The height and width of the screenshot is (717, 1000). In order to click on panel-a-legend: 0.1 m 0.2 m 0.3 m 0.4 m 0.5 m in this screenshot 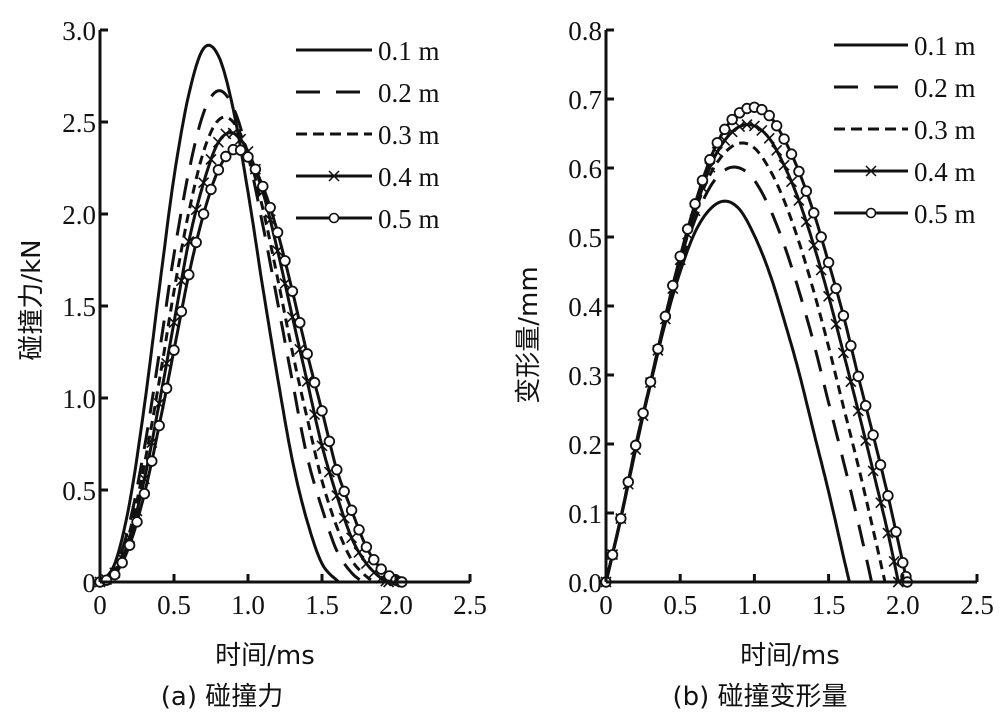, I will do `click(368, 135)`.